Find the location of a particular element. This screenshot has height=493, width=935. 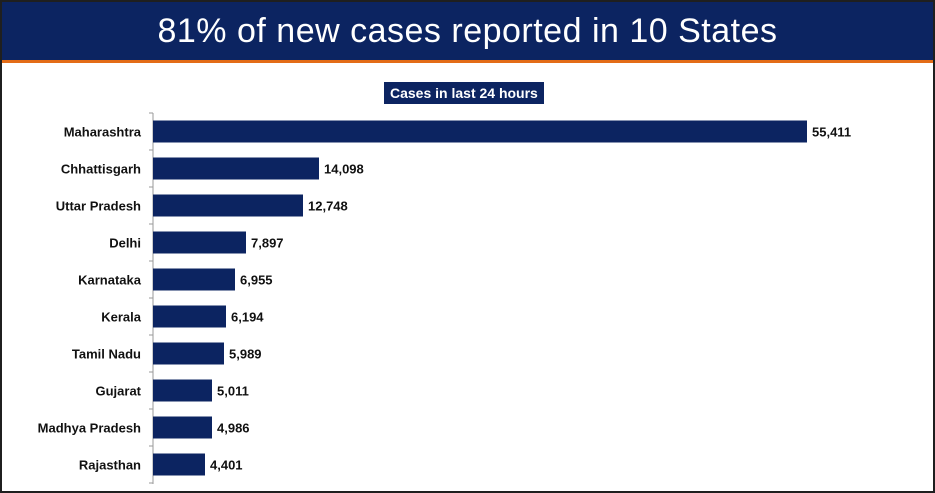

bar-uttar-pradesh is located at coordinates (228, 205).